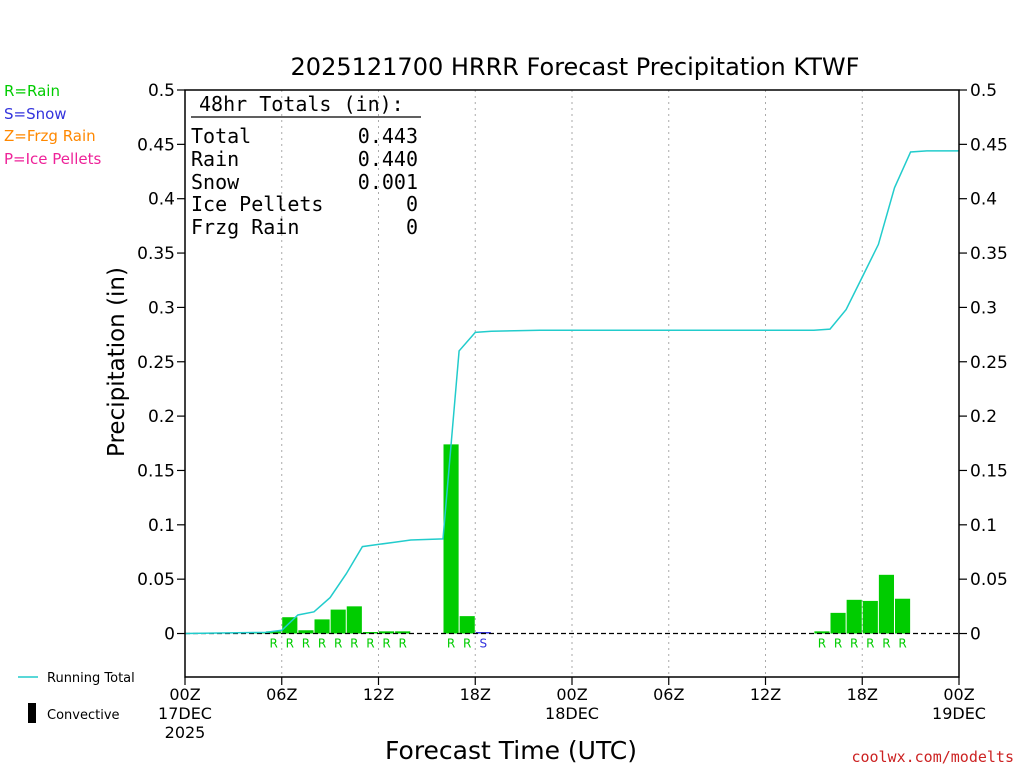  Describe the element at coordinates (412, 204) in the screenshot. I see `totals-value-ice-pellets: 0` at that location.